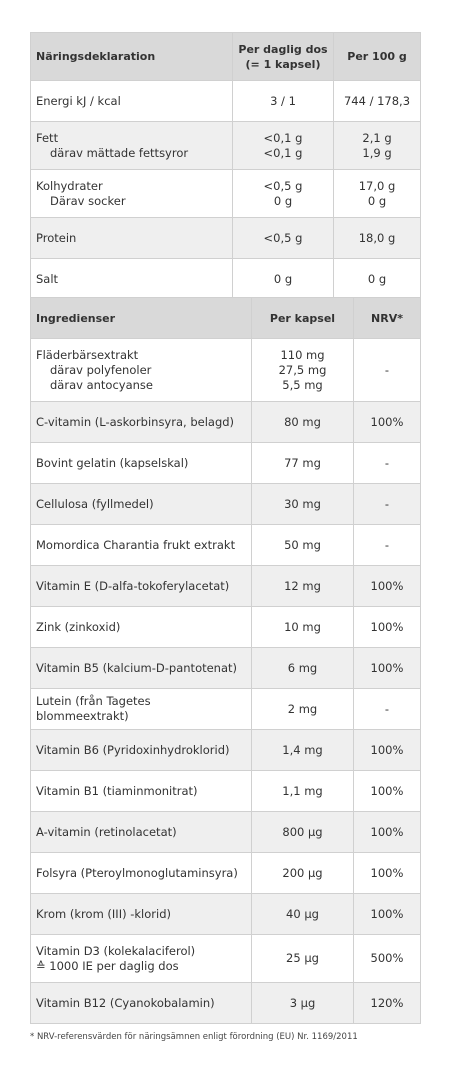  Describe the element at coordinates (302, 958) in the screenshot. I see `cell-line: 25 µg` at that location.